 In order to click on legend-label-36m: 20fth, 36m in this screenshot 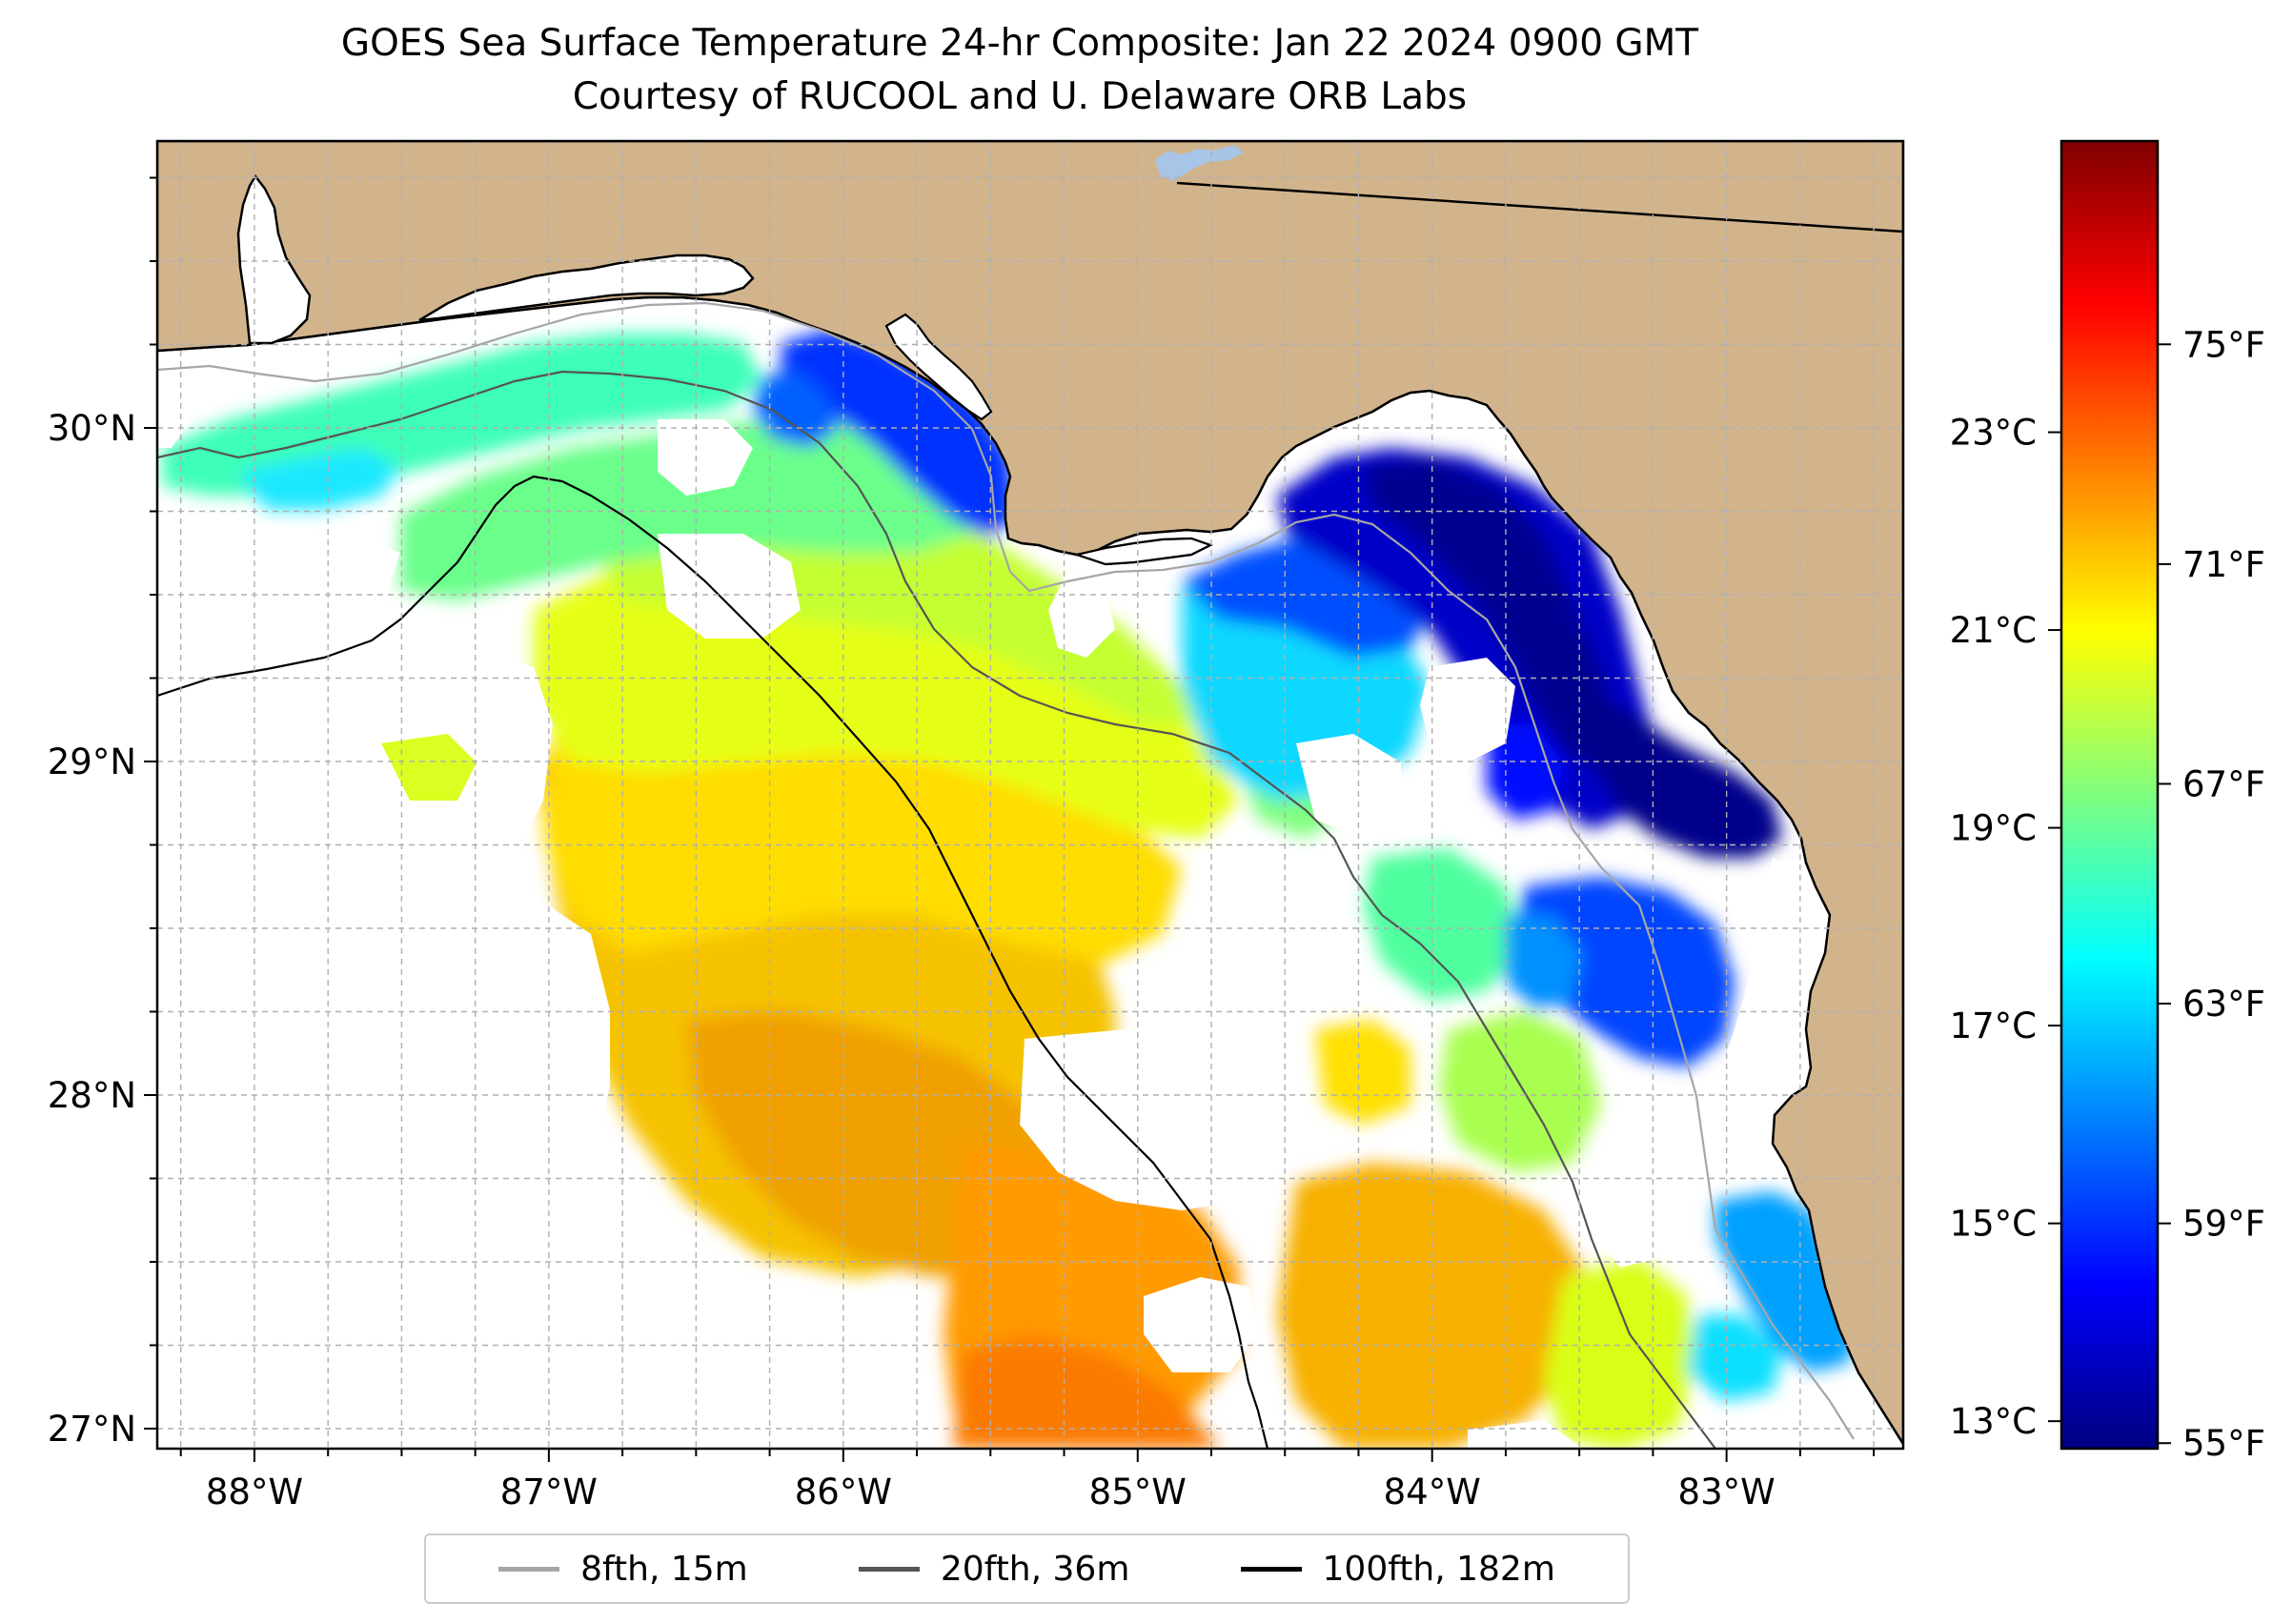, I will do `click(1035, 1569)`.